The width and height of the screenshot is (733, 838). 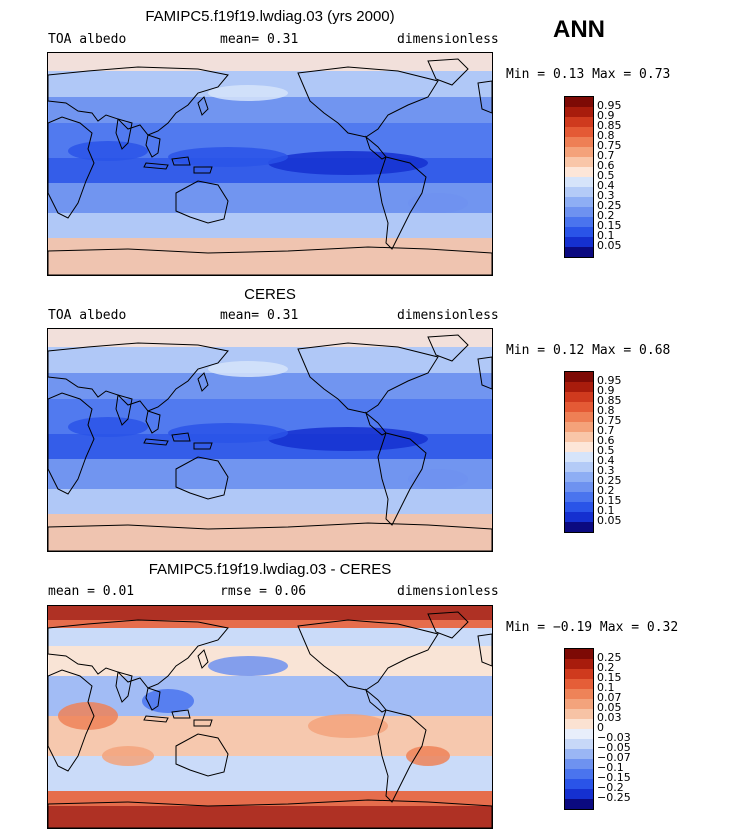 I want to click on colorbar-tick-label: −0.05, so click(x=614, y=747).